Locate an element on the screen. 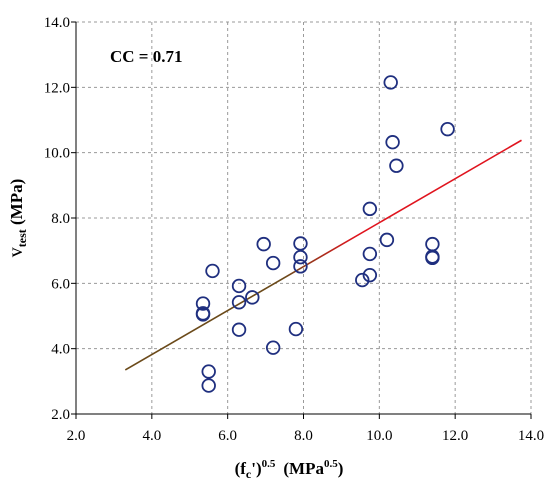  x-tick-label: 6.0 is located at coordinates (227, 436).